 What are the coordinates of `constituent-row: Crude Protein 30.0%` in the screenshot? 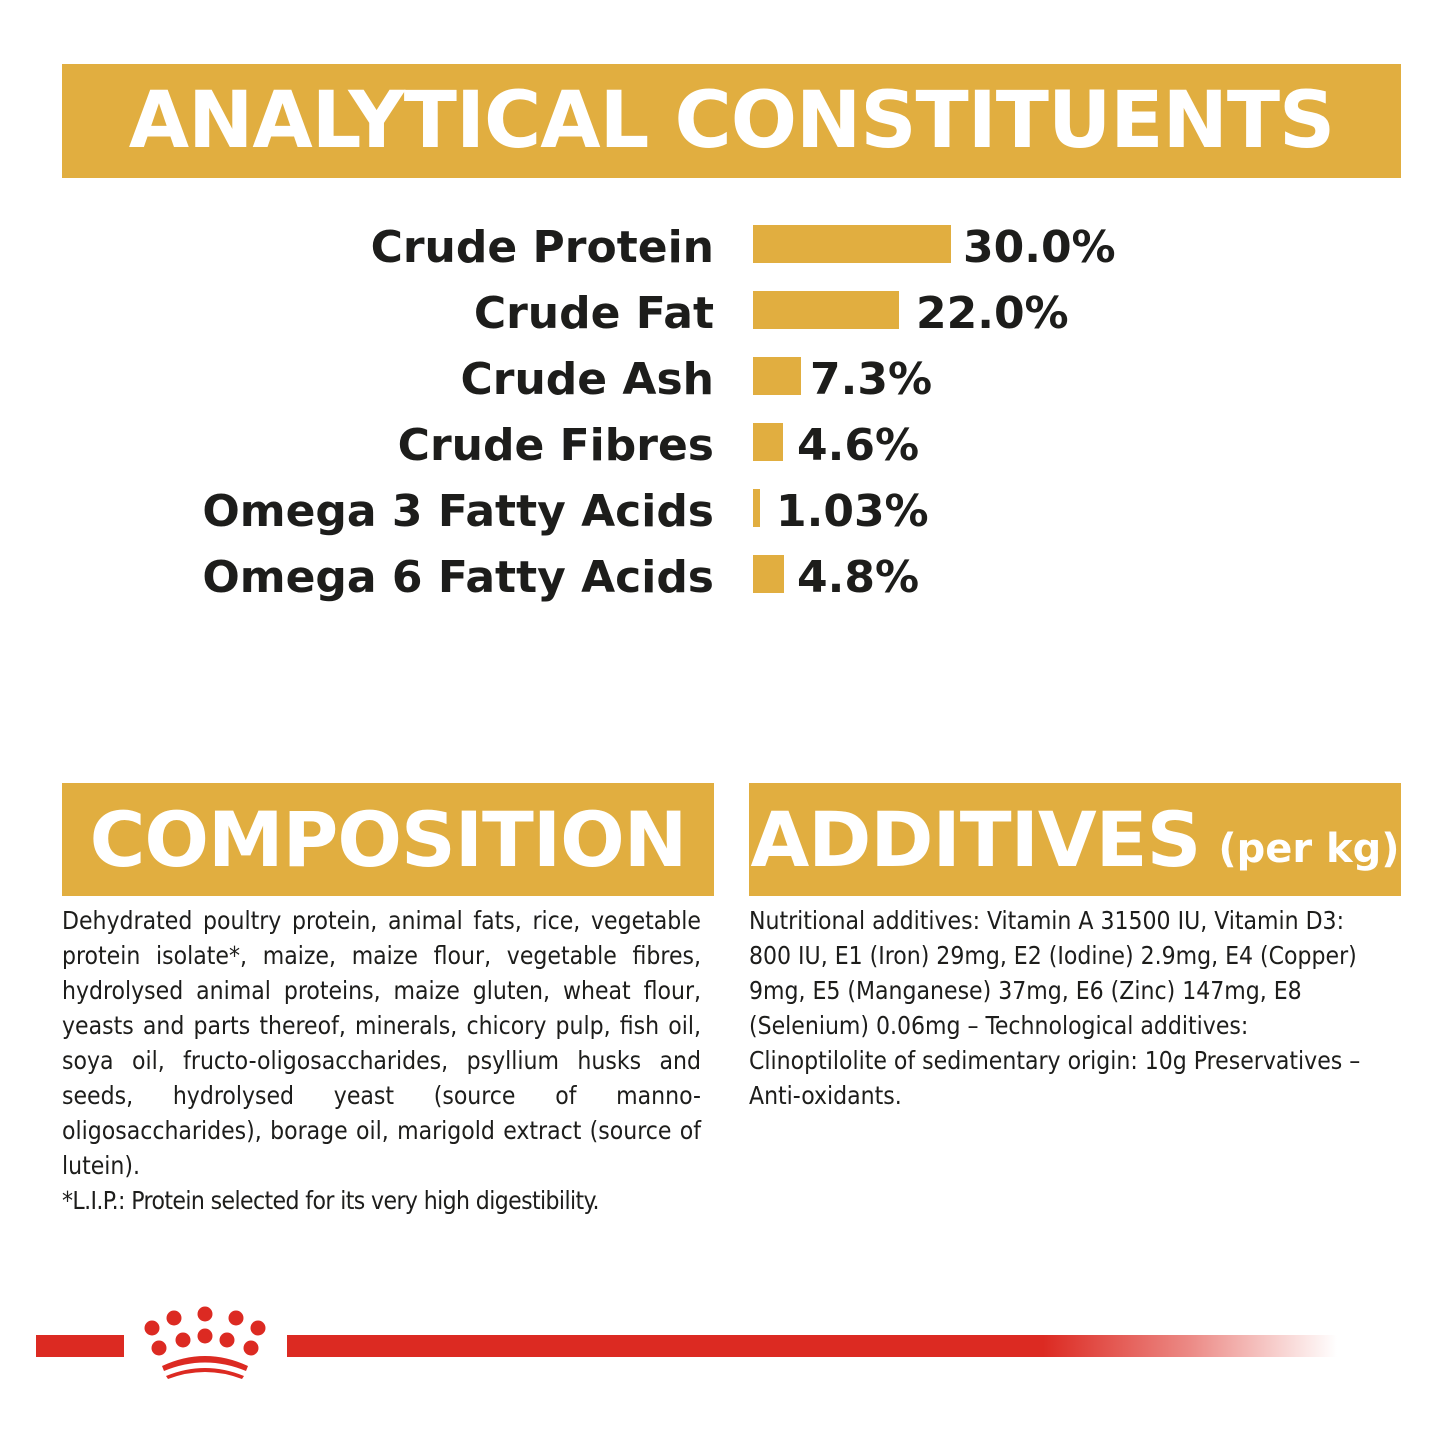 It's located at (722, 248).